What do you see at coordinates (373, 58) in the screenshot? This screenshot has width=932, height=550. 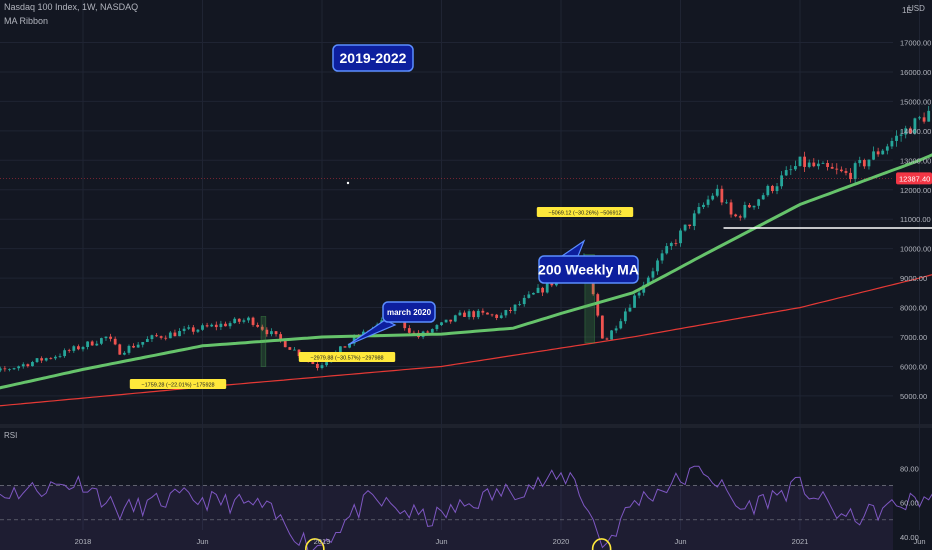 I see `period-label: 2019-2022` at bounding box center [373, 58].